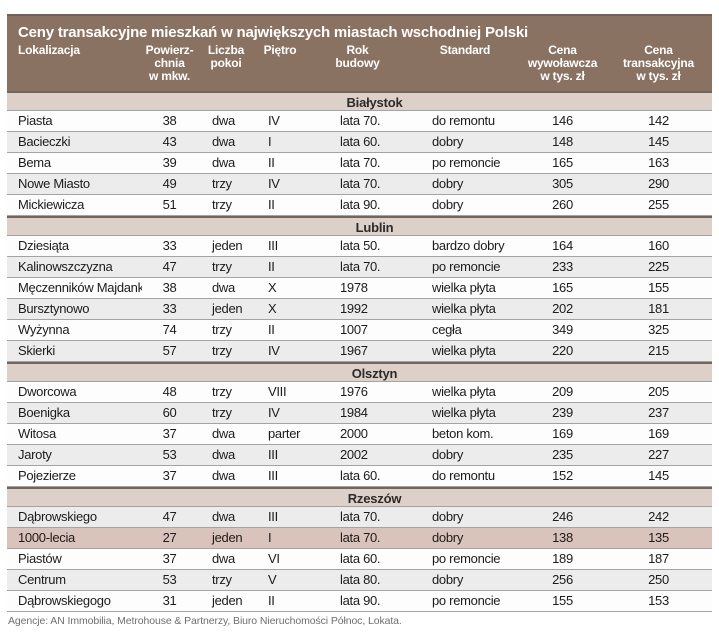 The image size is (719, 635). I want to click on cell-year: lata 80., so click(360, 579).